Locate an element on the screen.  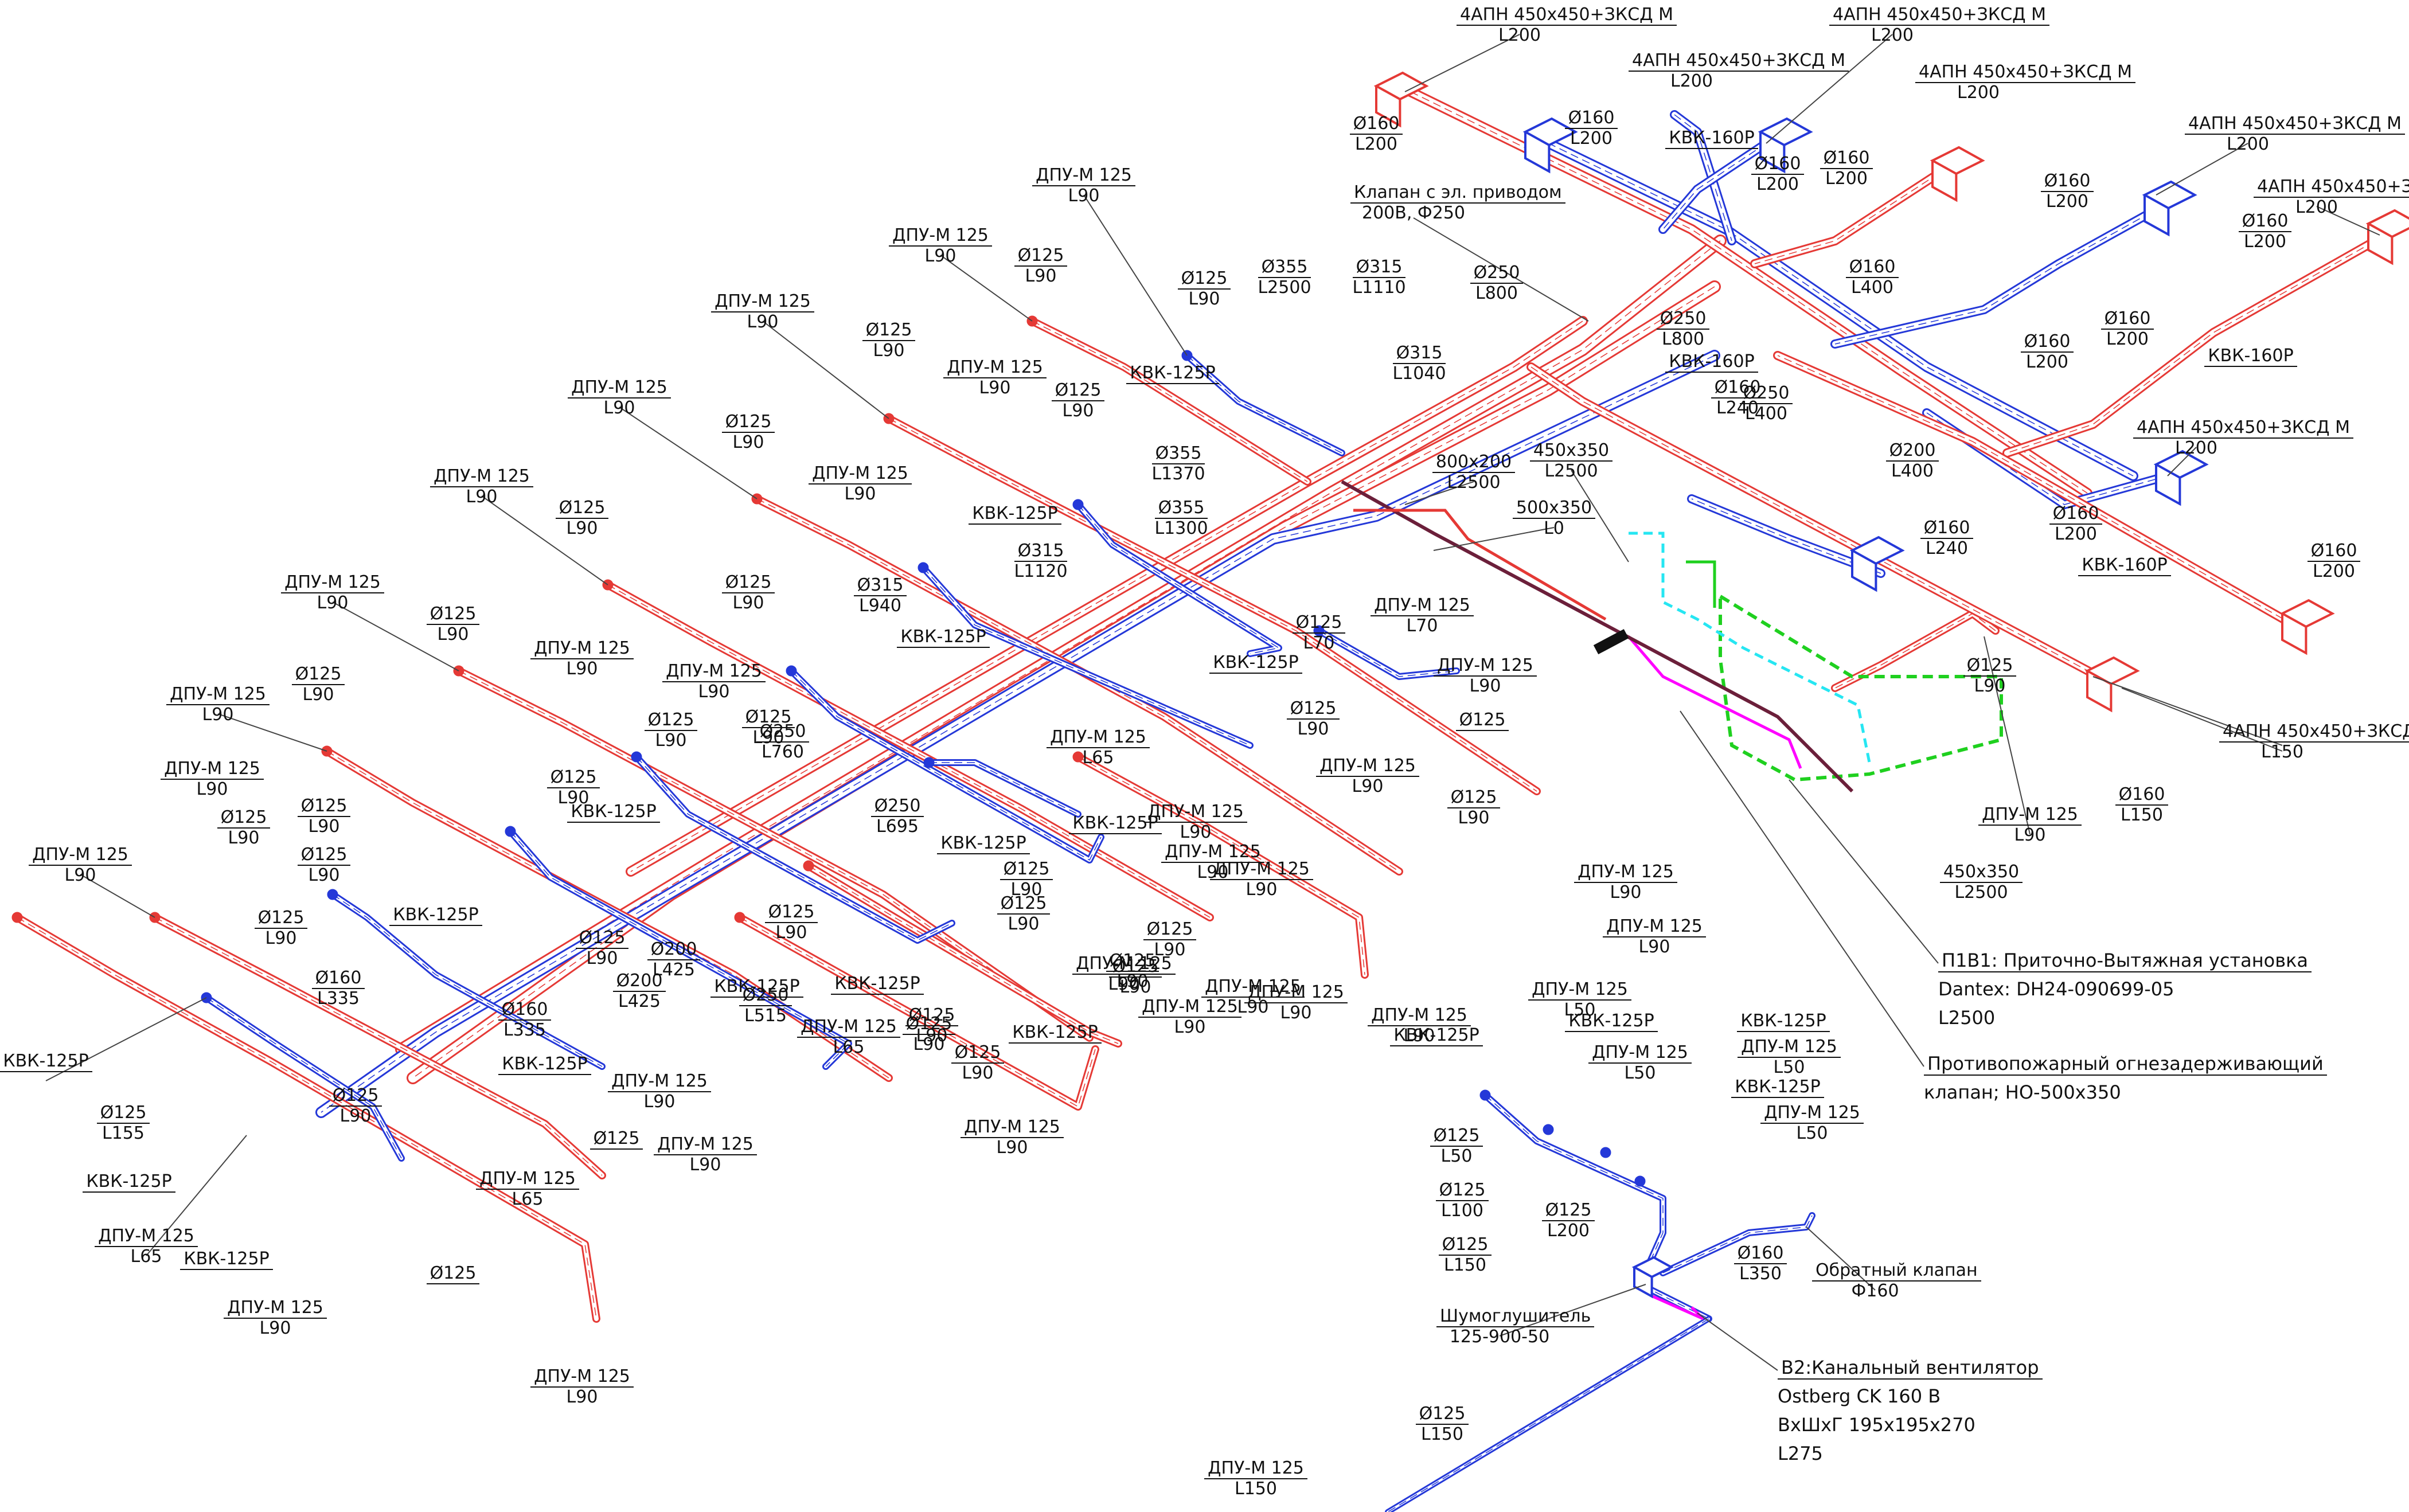
label-line-1: КВК-160Р is located at coordinates (1711, 138).